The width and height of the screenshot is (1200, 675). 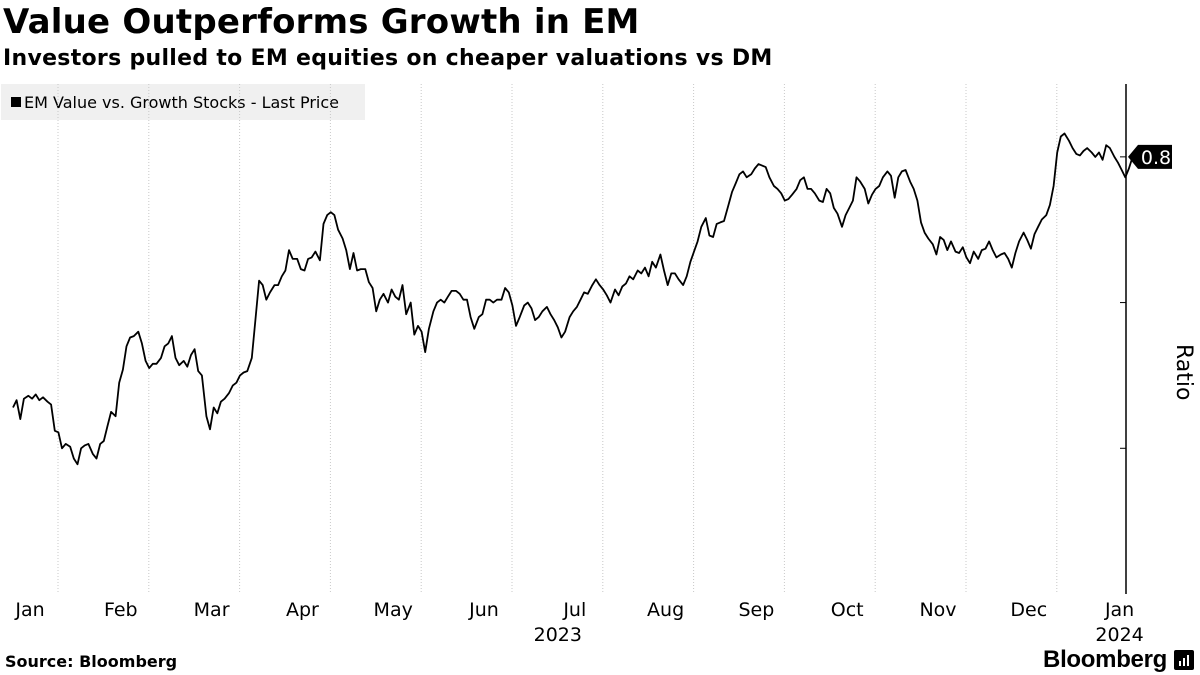 I want to click on x-tick-label: Oct, so click(x=847, y=610).